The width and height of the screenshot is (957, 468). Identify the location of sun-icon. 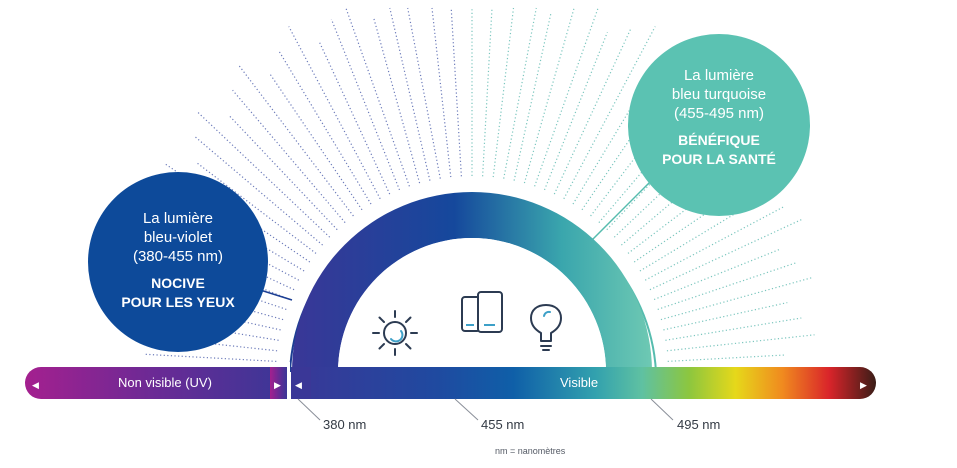
(395, 333).